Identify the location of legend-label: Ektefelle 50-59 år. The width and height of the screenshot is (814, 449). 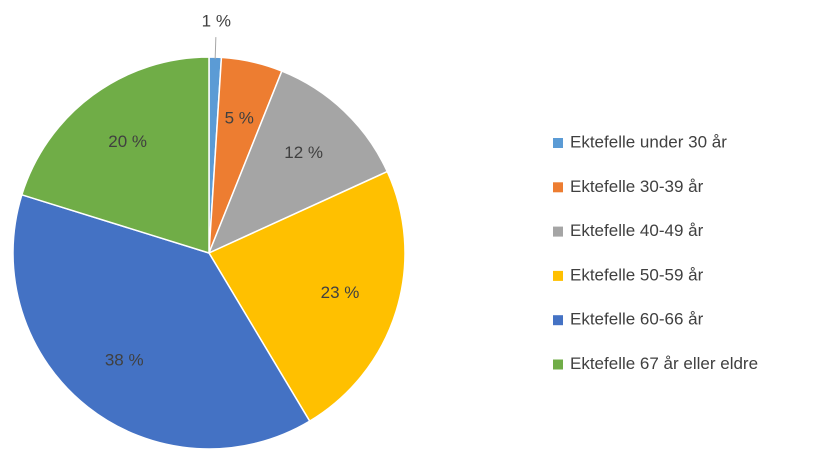
(637, 274).